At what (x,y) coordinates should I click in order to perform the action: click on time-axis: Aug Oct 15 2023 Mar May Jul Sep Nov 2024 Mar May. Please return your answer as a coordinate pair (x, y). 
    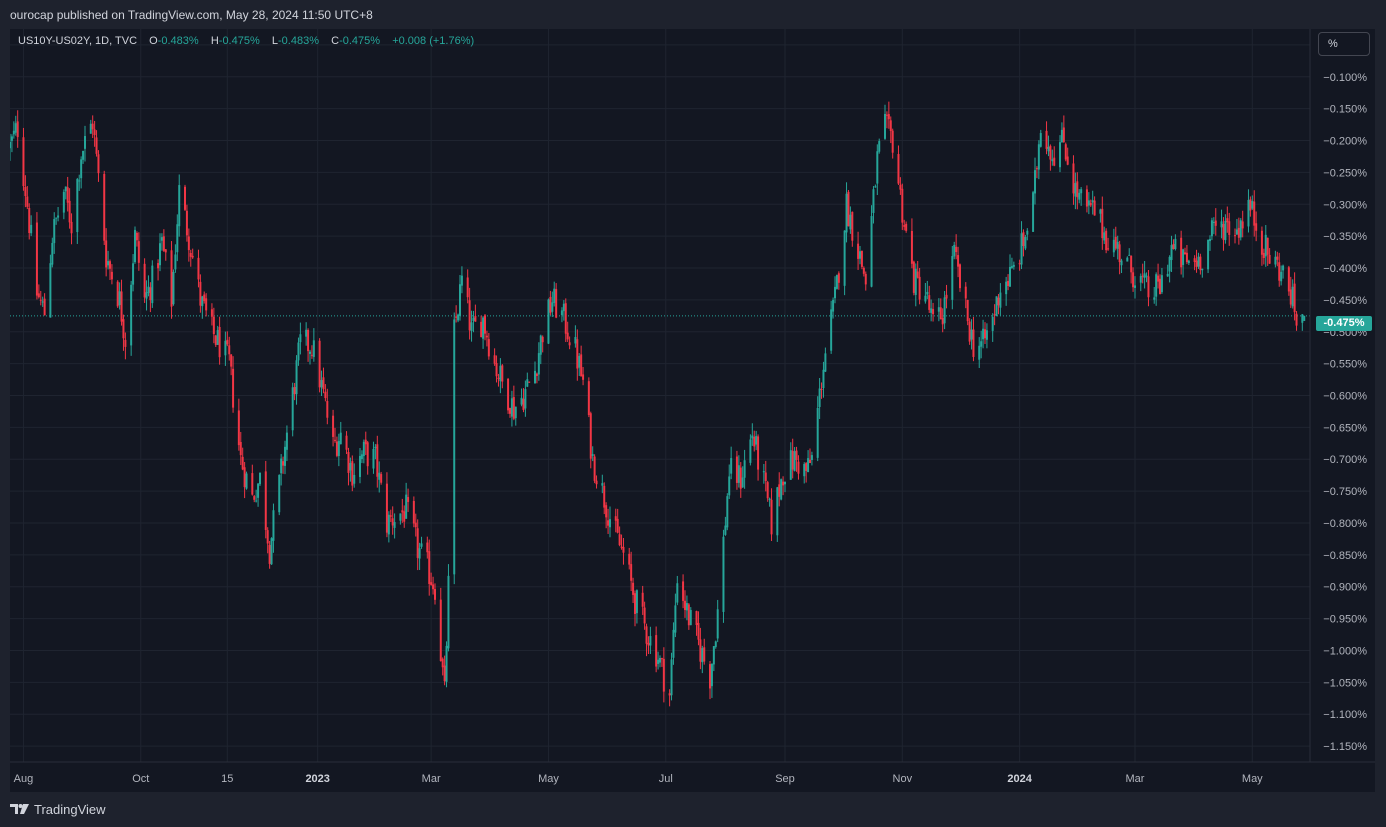
    Looking at the image, I should click on (692, 773).